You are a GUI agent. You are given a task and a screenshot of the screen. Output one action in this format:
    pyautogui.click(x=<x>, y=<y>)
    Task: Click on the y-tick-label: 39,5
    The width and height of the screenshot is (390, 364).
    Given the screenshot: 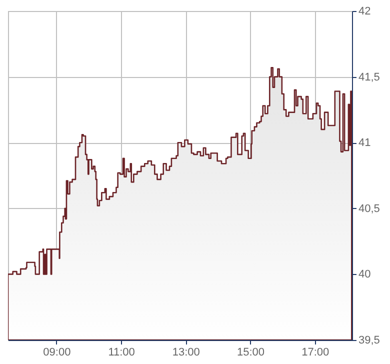 What is the action you would take?
    pyautogui.click(x=369, y=340)
    